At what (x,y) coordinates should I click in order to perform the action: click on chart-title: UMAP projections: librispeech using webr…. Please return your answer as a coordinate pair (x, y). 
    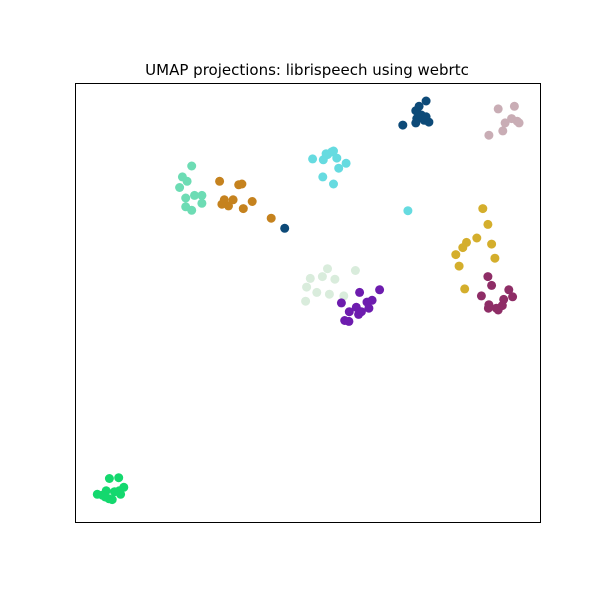
    Looking at the image, I should click on (307, 70).